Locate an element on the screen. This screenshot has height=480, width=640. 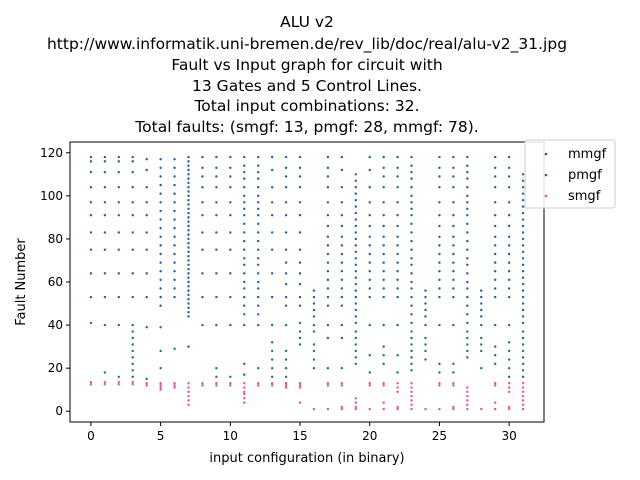
legend: mmgf pmgf smgf is located at coordinates (570, 174).